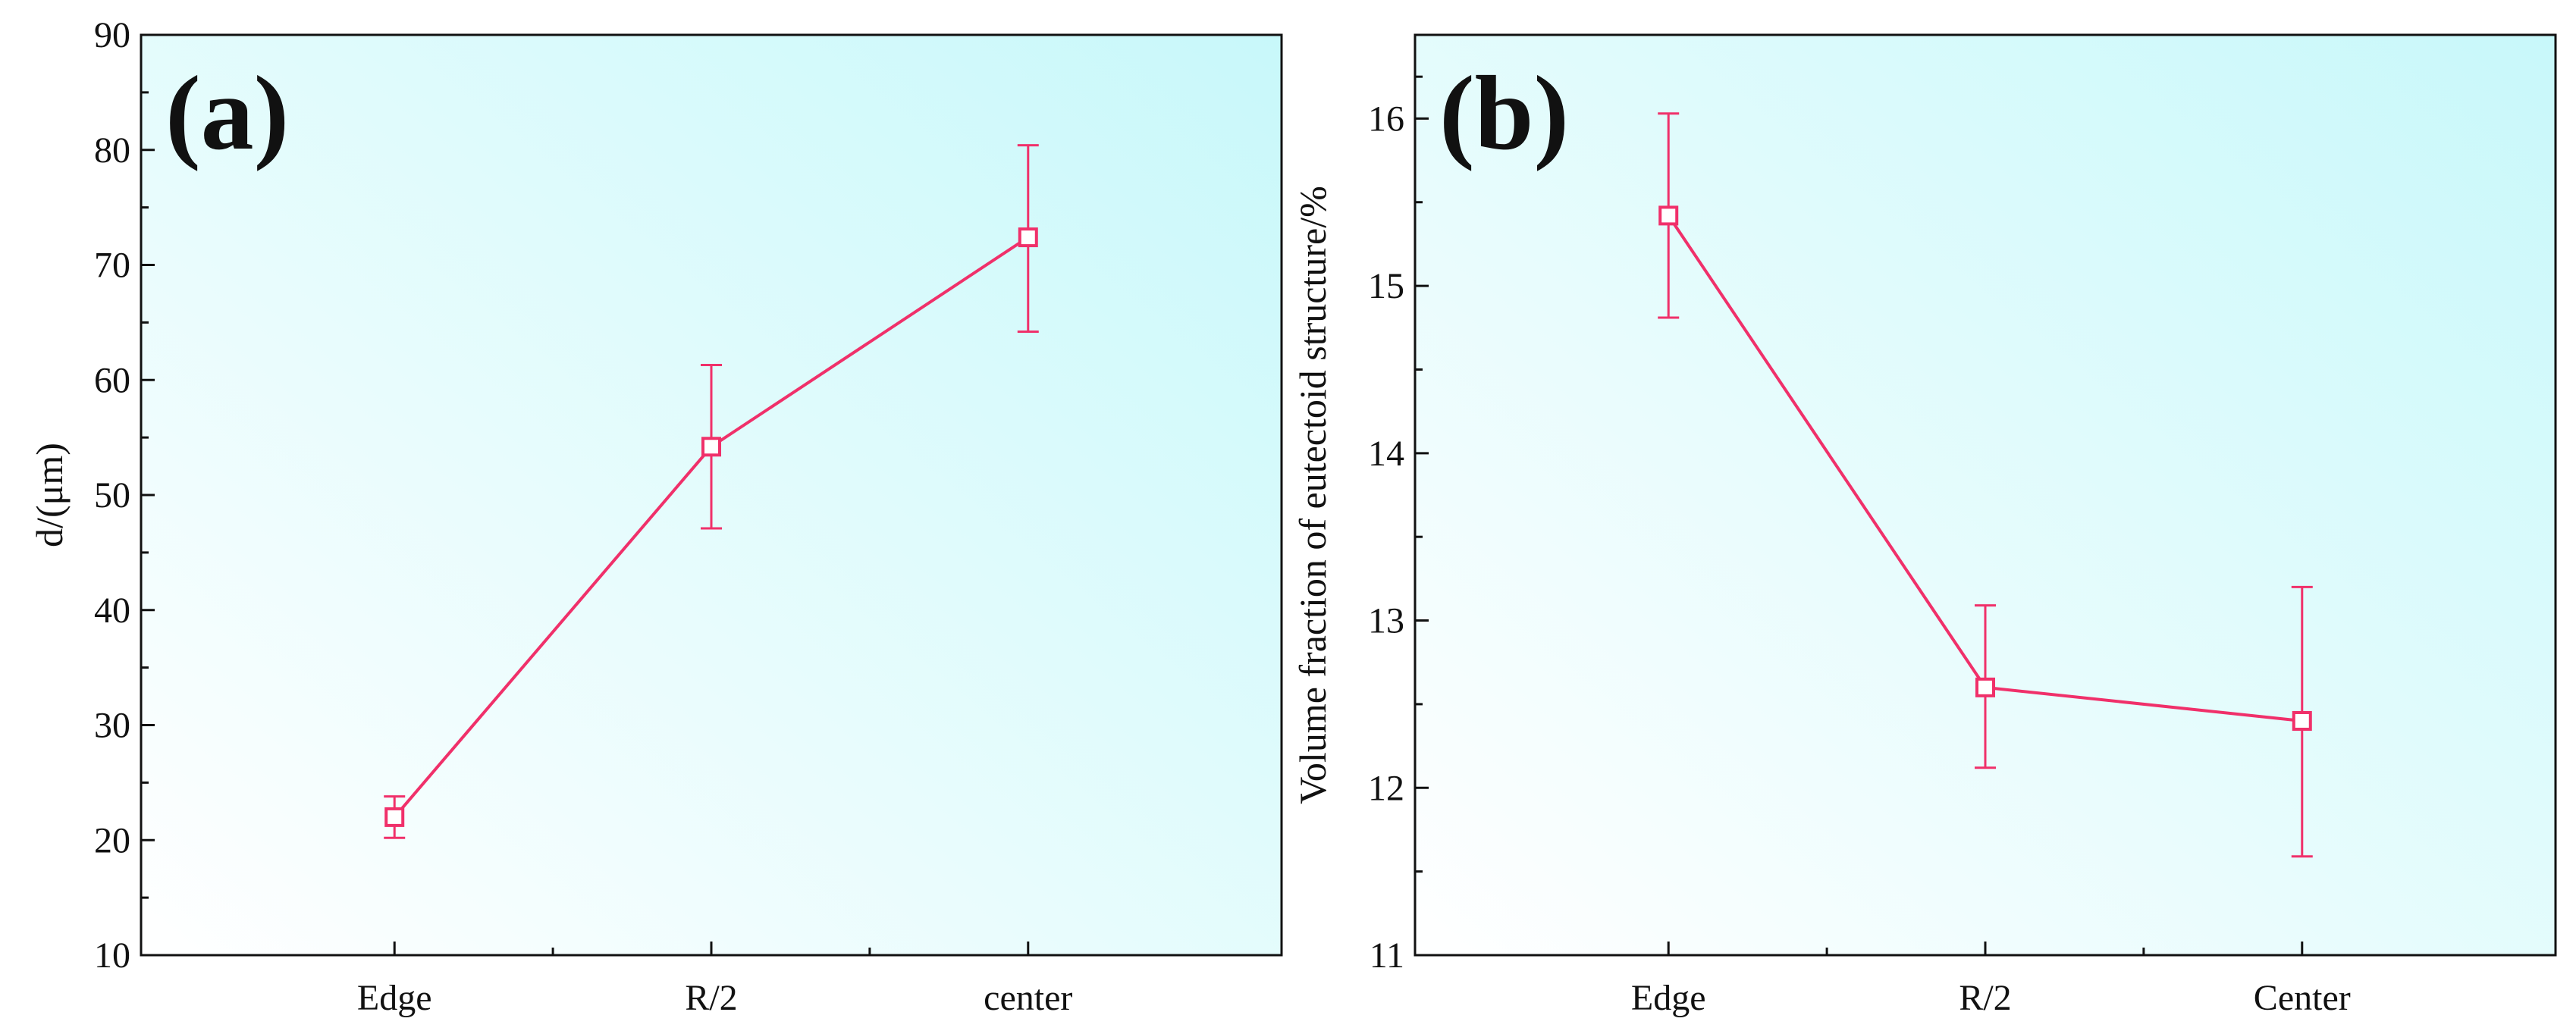 The width and height of the screenshot is (2576, 1034). What do you see at coordinates (112, 380) in the screenshot?
I see `y-tick-label-a: 60` at bounding box center [112, 380].